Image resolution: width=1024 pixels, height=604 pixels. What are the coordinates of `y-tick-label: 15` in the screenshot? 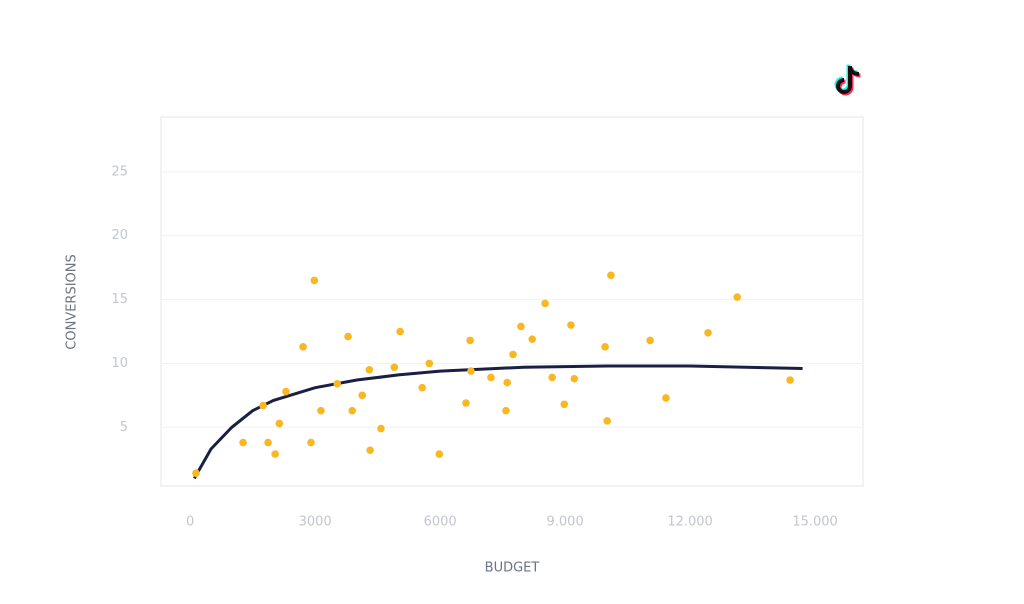 It's located at (119, 299).